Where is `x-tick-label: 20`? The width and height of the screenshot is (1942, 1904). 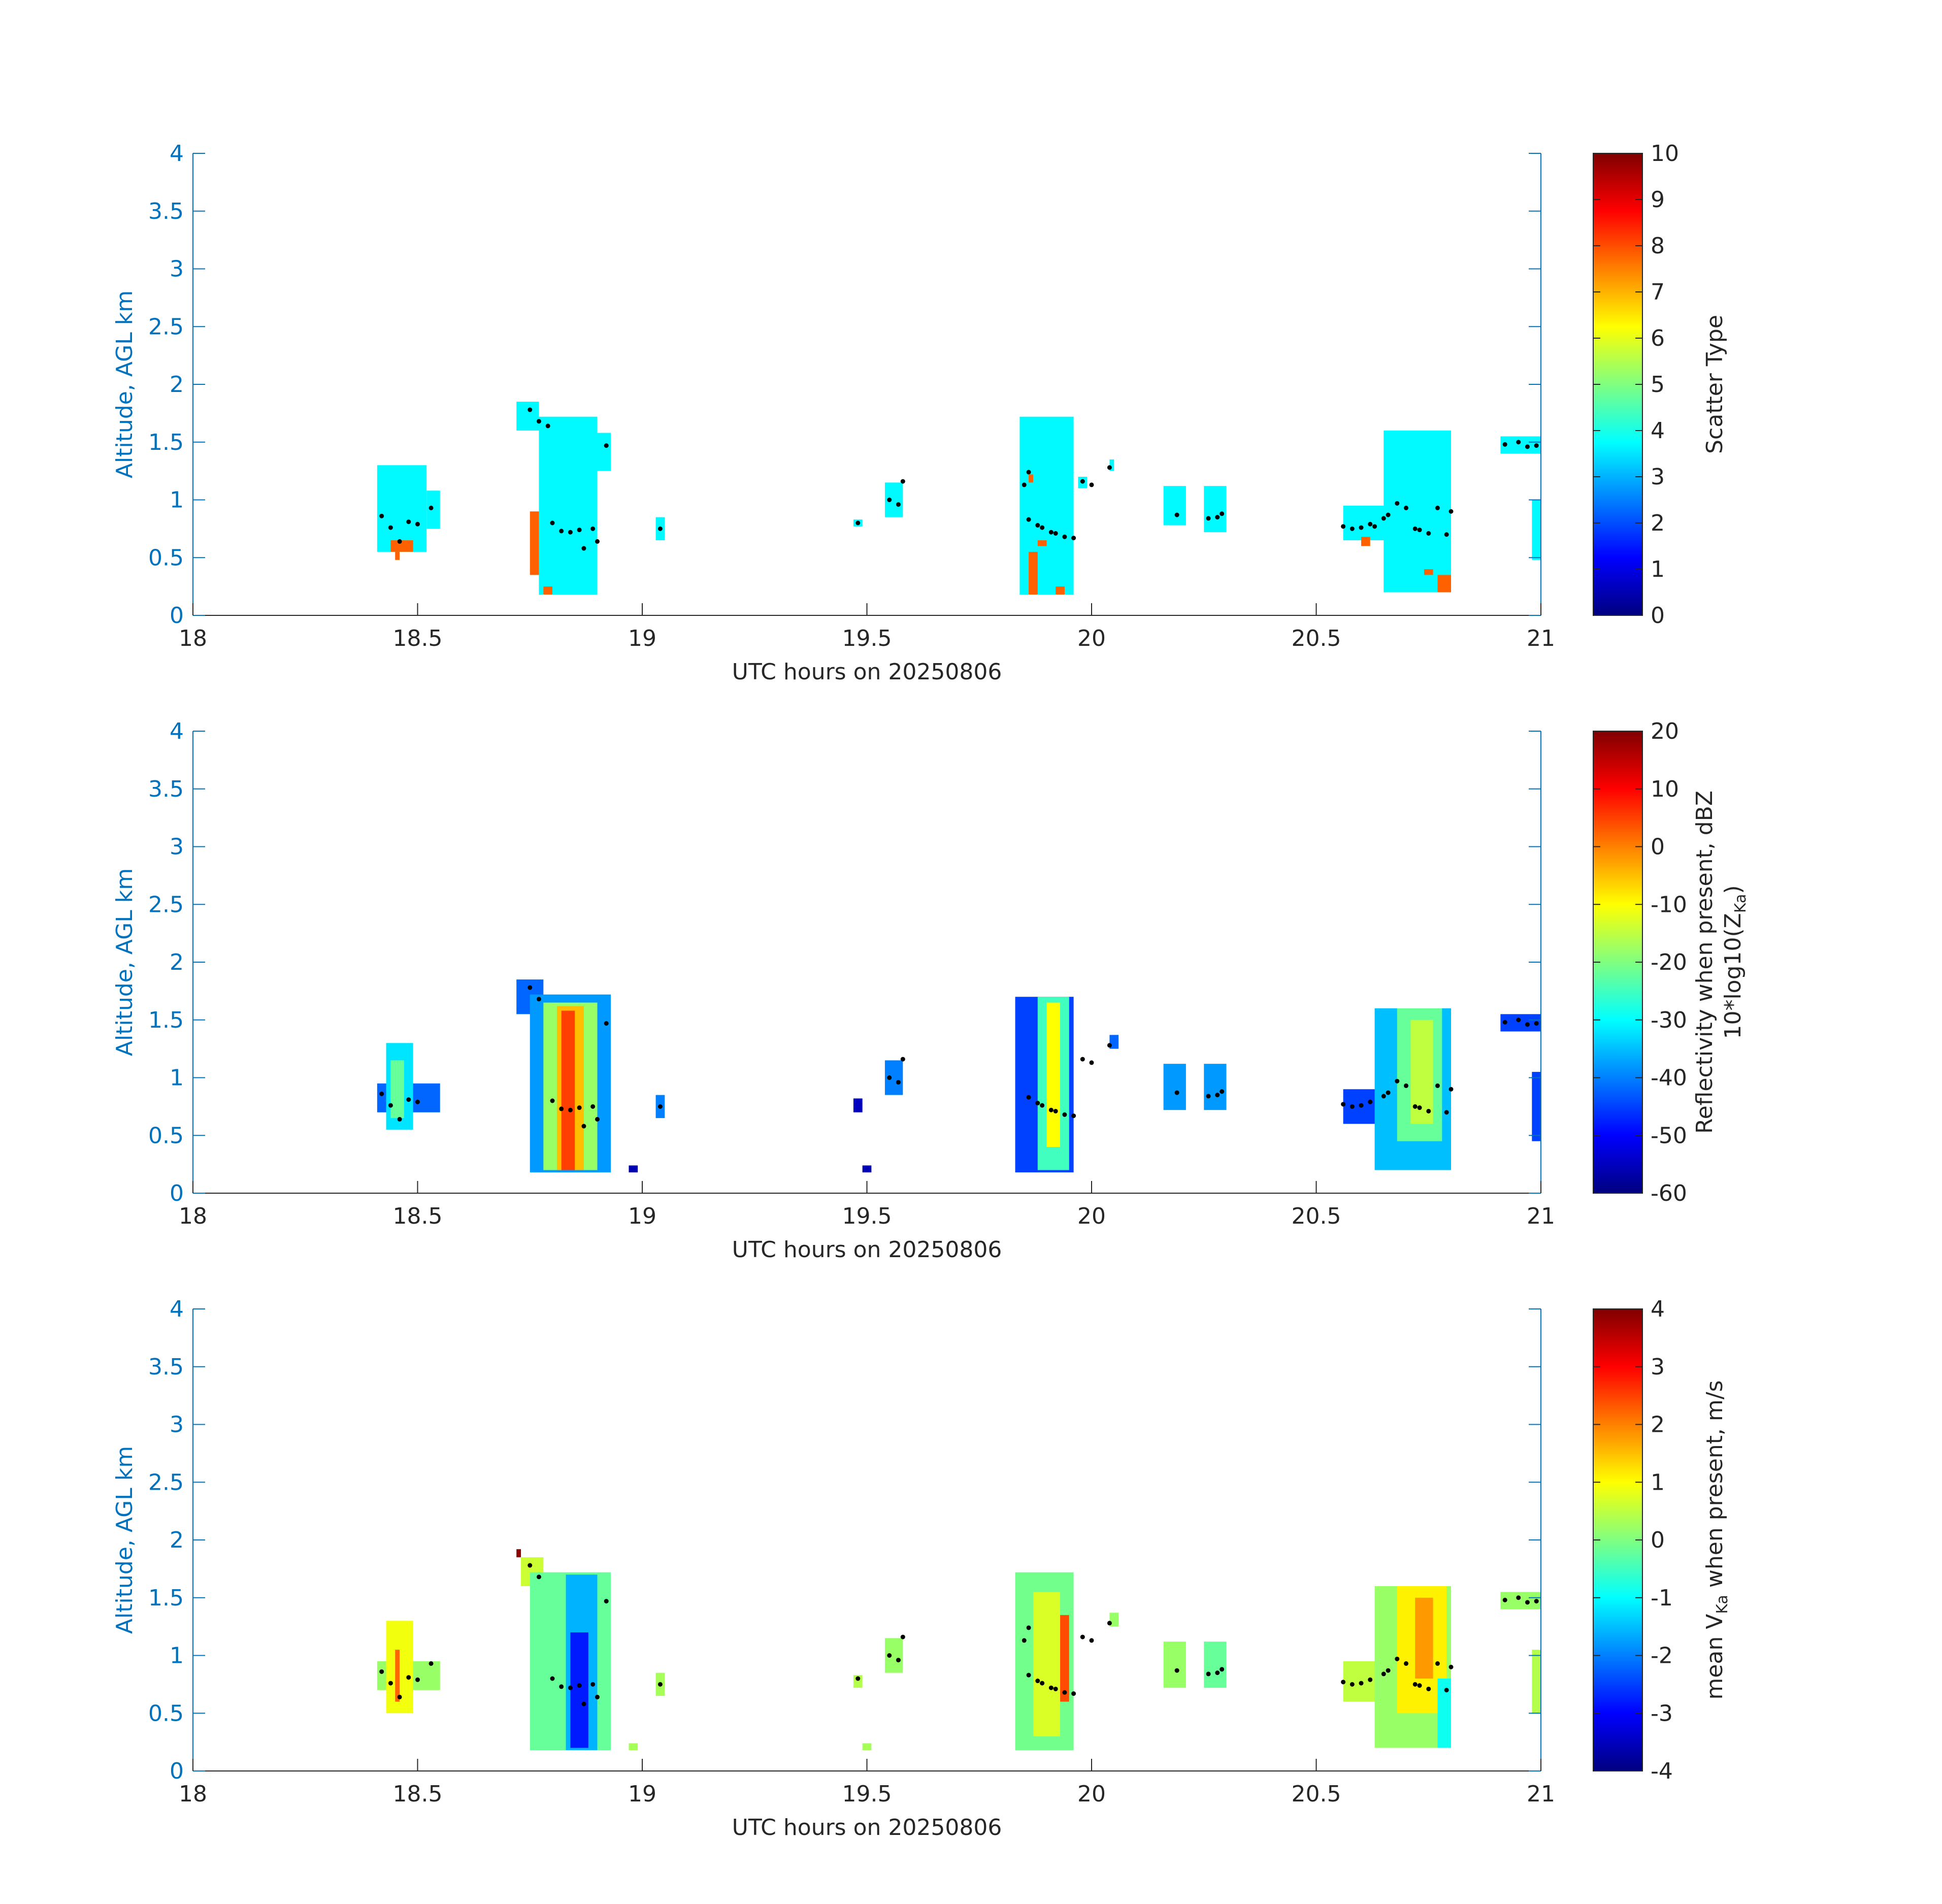 x-tick-label: 20 is located at coordinates (1091, 1794).